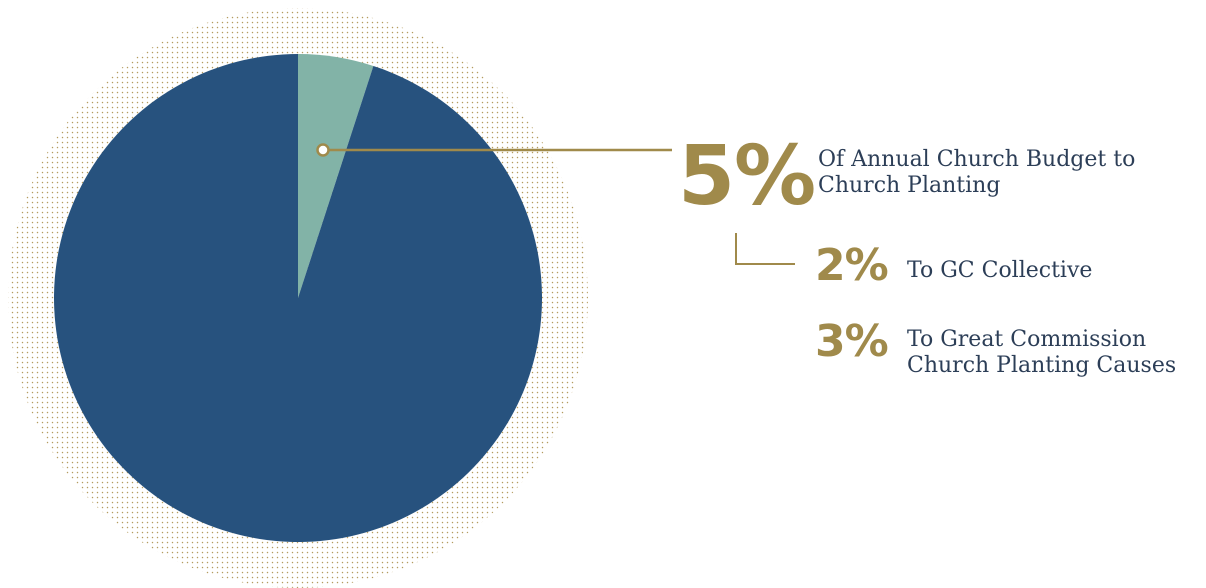  I want to click on breakdown-description-line-1: To GC Collective, so click(1000, 270).